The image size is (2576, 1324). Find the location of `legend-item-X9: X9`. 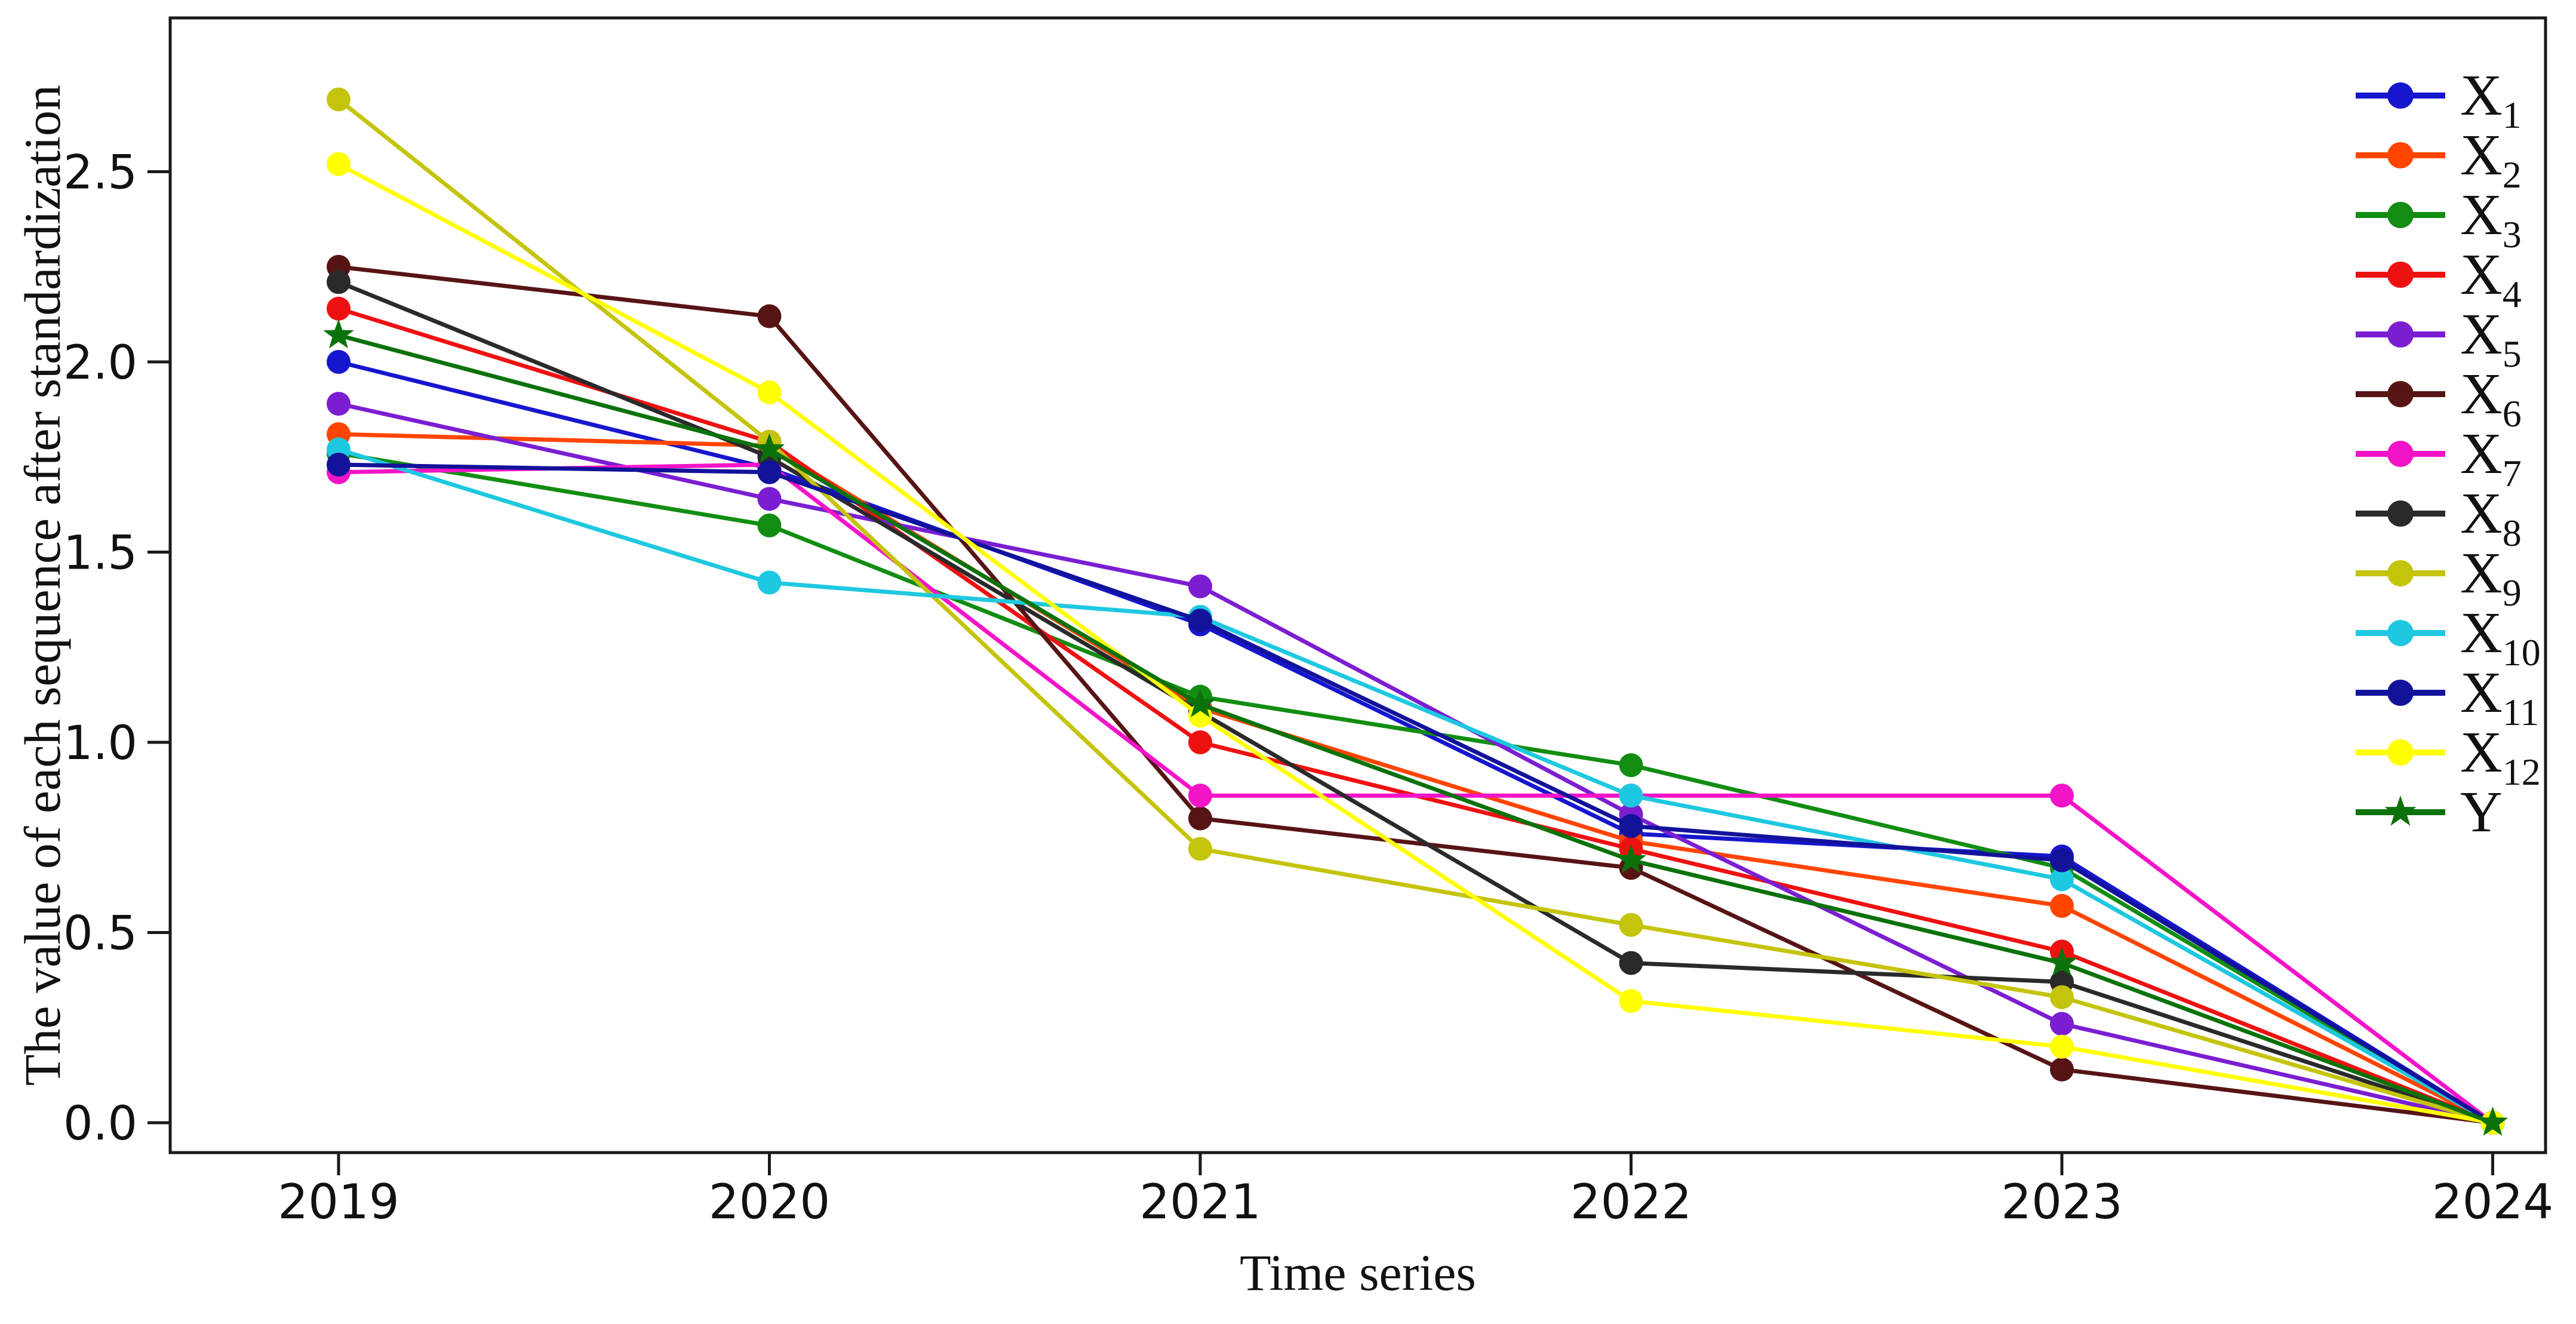

legend-item-X9: X9 is located at coordinates (2439, 577).